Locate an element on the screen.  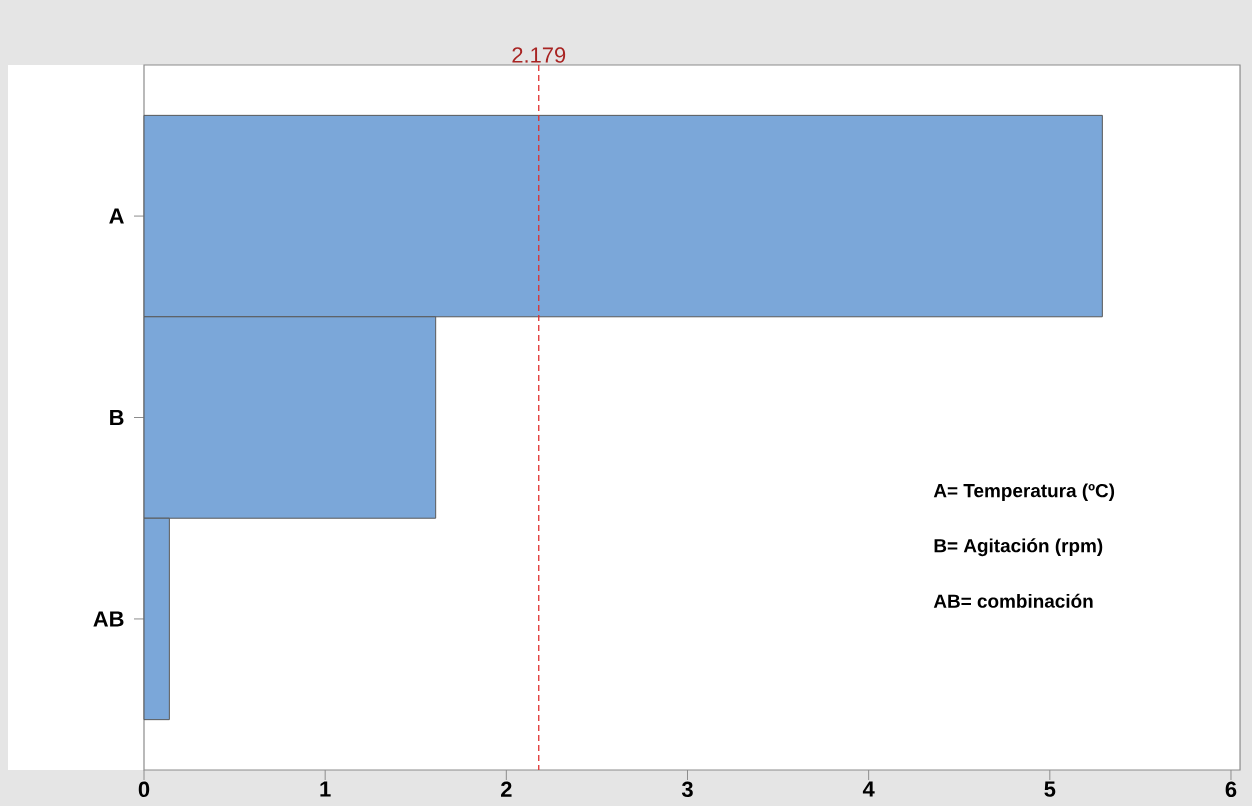
x-tick-label: 1 is located at coordinates (325, 789).